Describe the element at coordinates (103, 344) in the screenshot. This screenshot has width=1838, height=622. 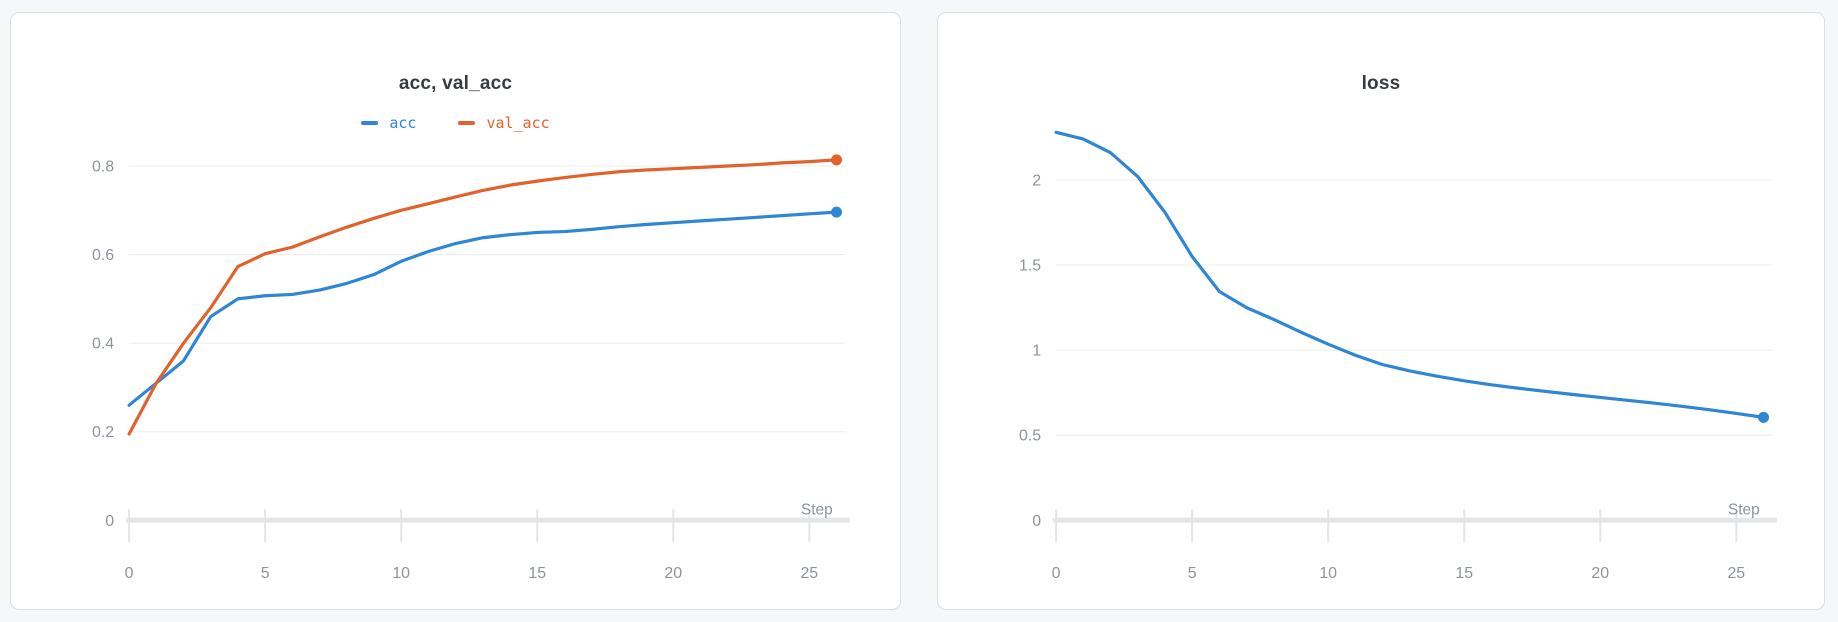
I see `svg-text: 0.4` at that location.